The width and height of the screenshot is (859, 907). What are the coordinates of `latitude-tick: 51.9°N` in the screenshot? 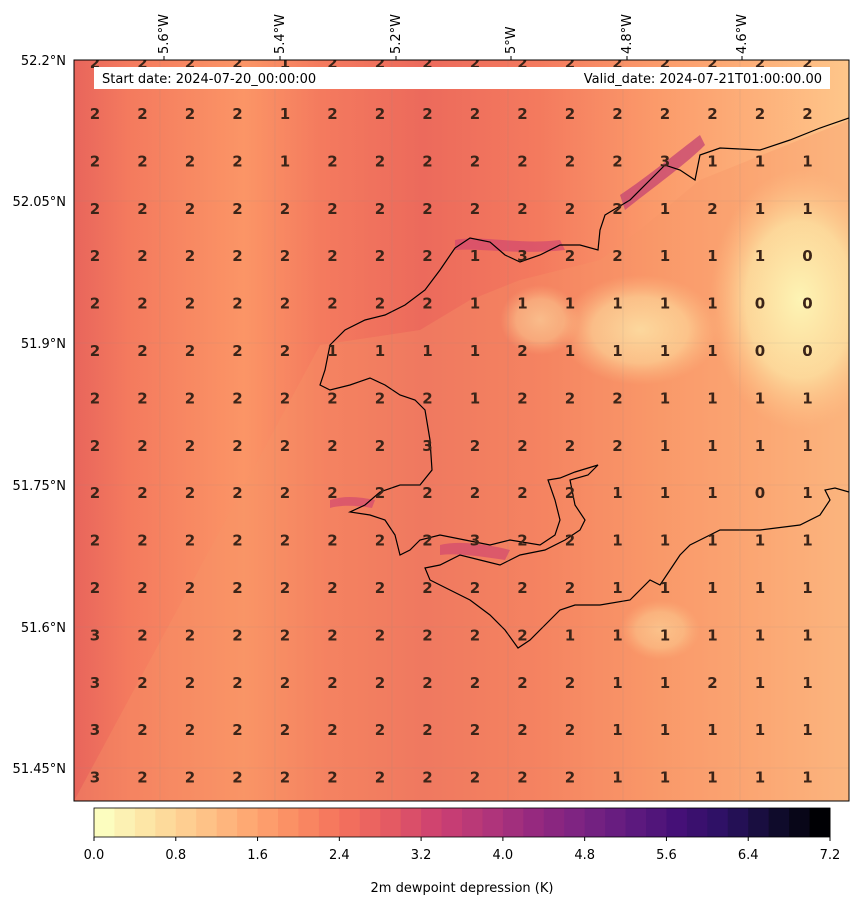 It's located at (43, 344).